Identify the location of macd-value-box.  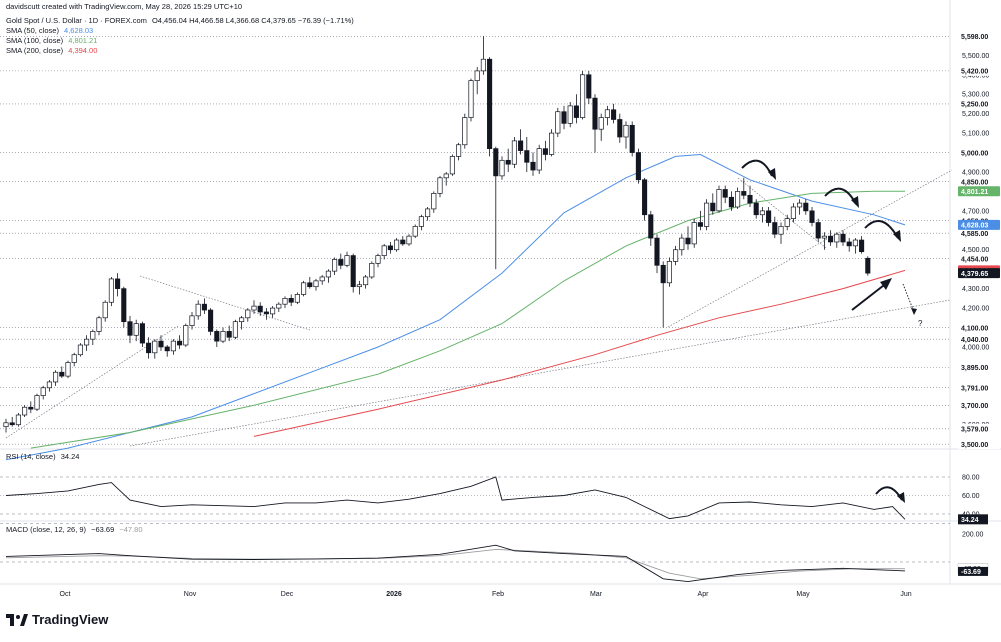
(973, 571).